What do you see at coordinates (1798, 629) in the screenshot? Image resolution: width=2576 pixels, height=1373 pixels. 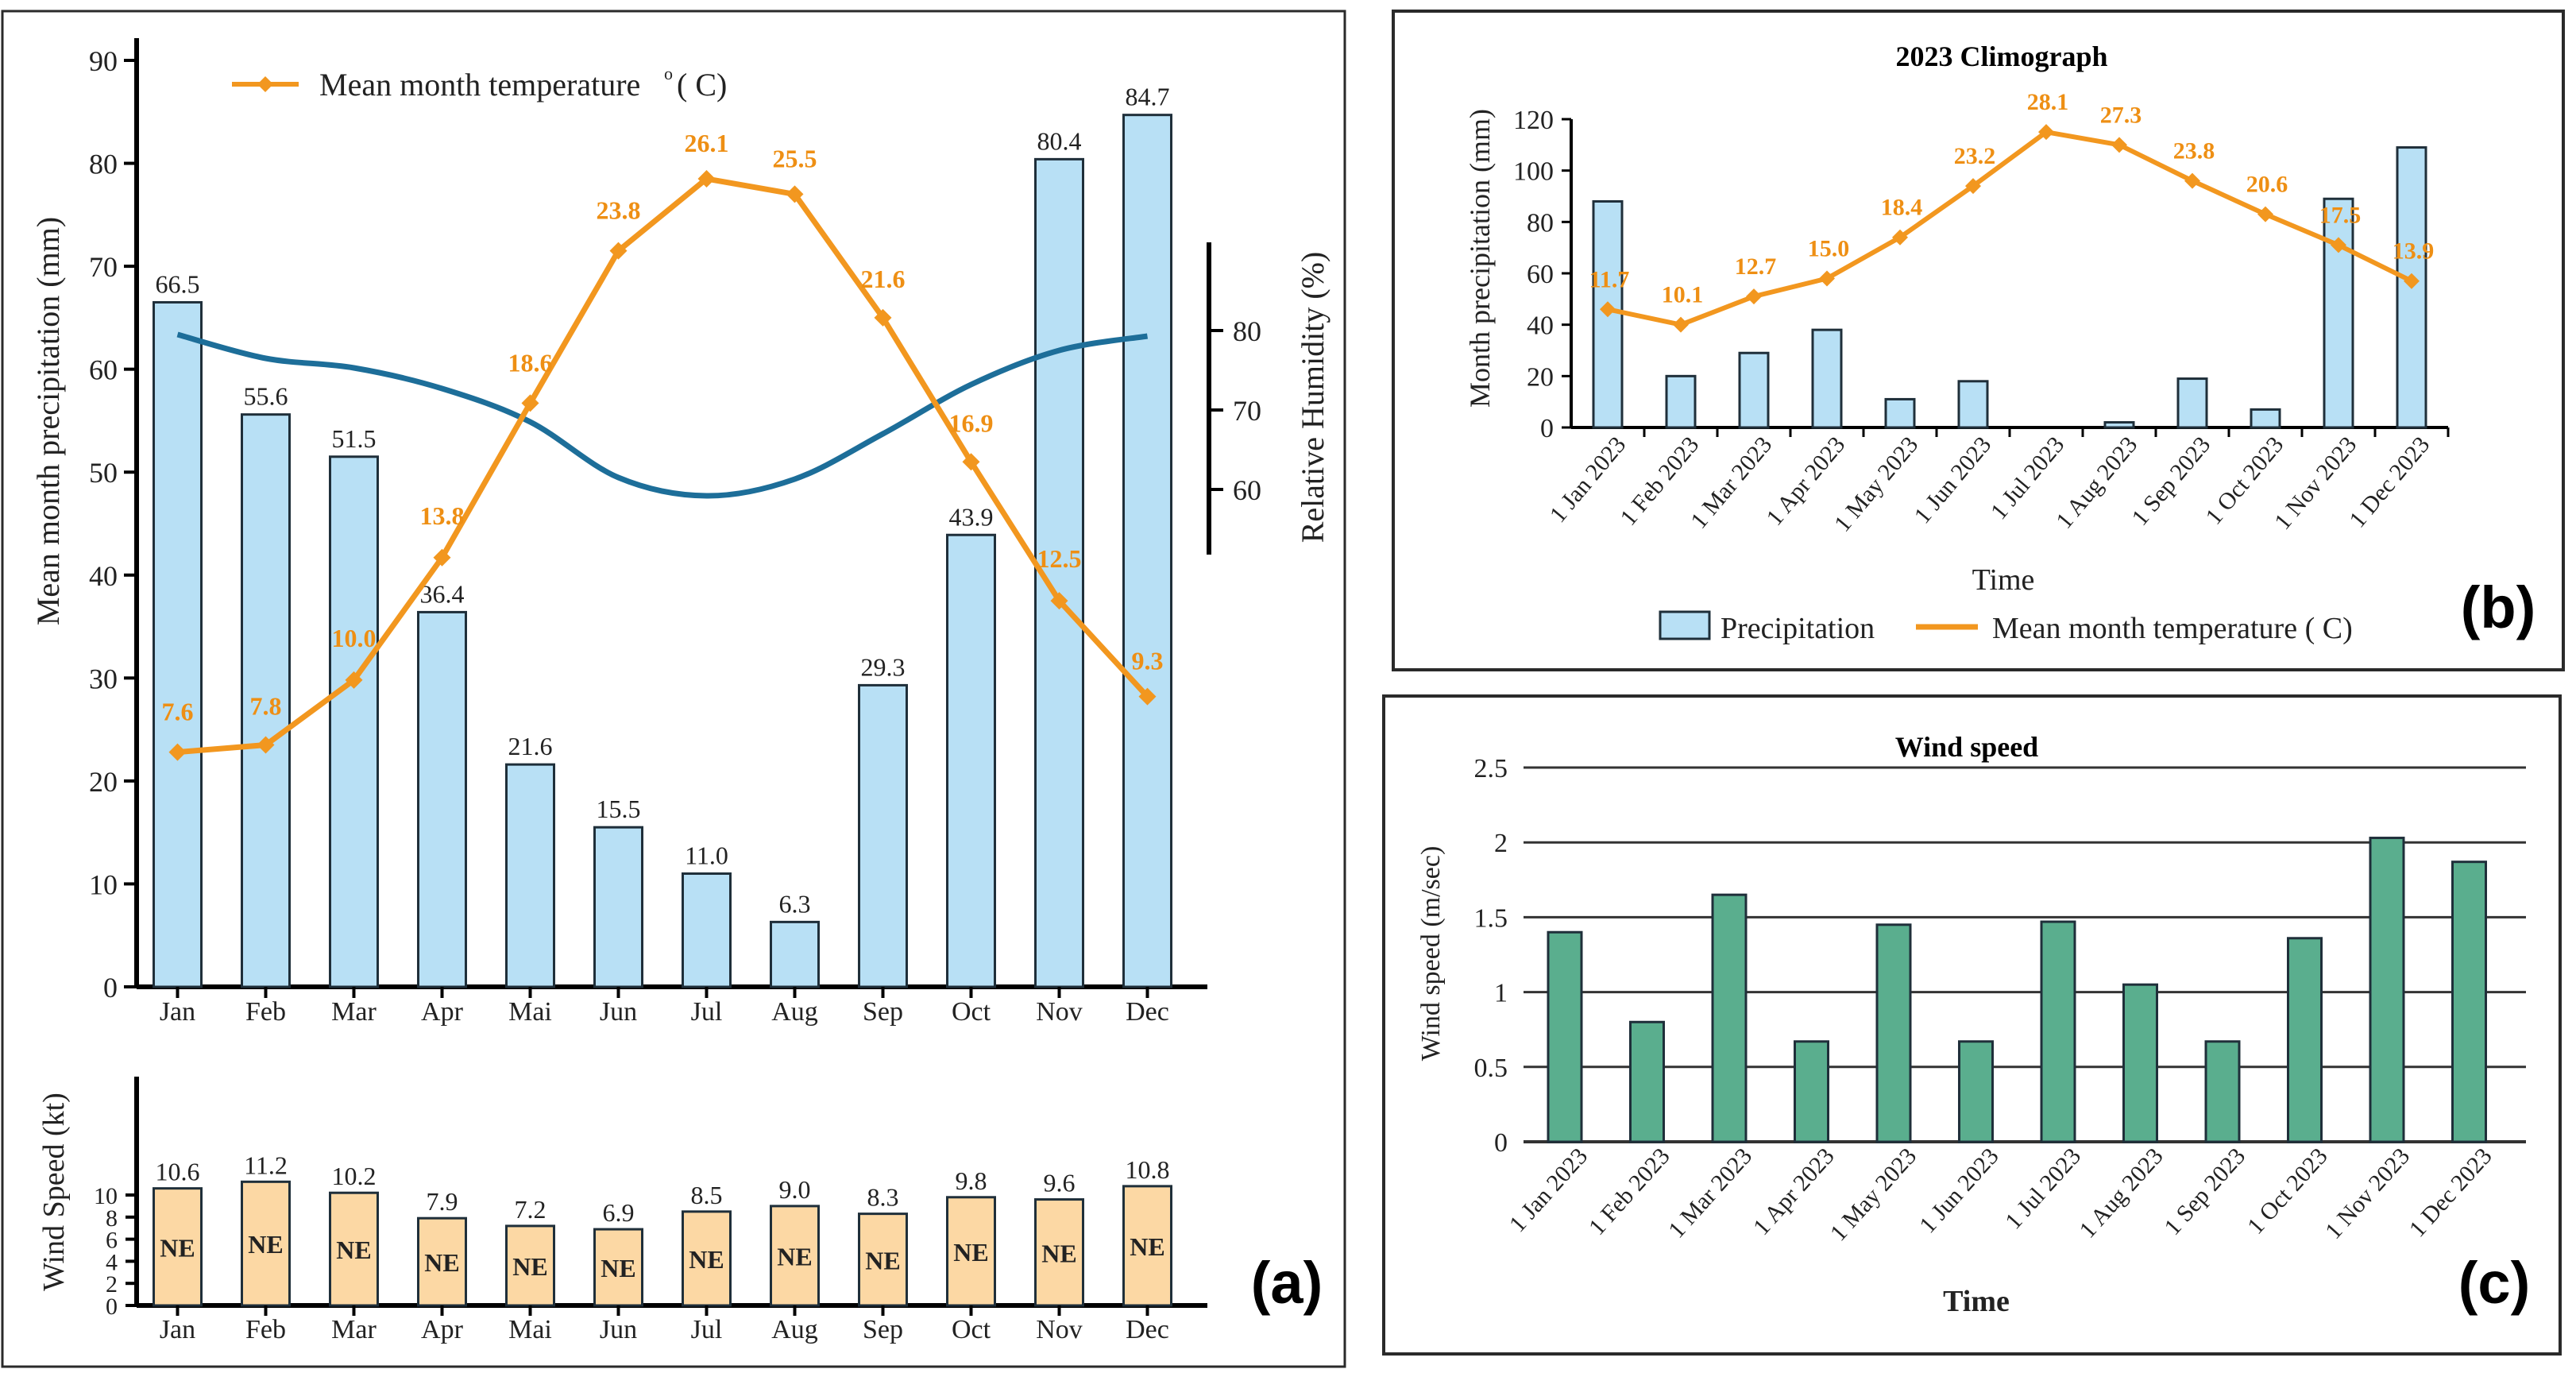 I see `legend-precip-label: Precipitation` at bounding box center [1798, 629].